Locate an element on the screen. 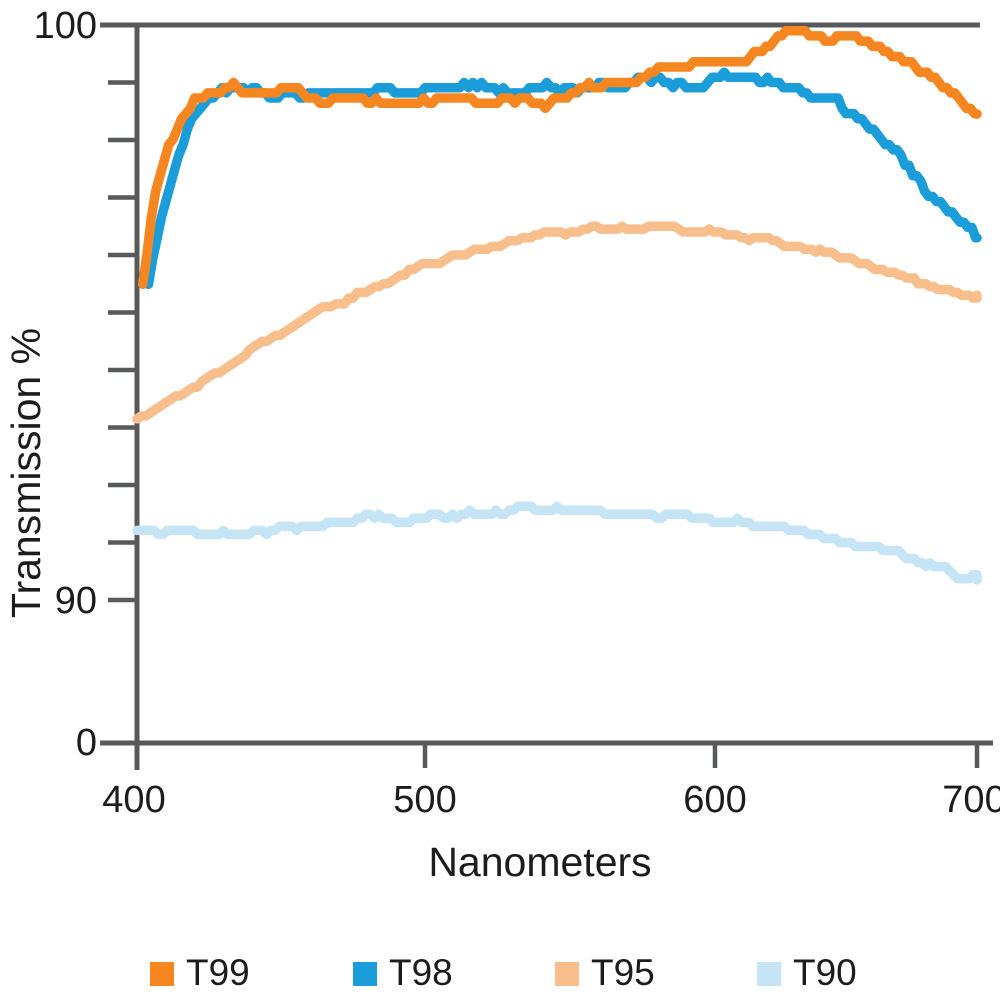 This screenshot has height=1000, width=1000. x-tick-label-600: 600 is located at coordinates (714, 800).